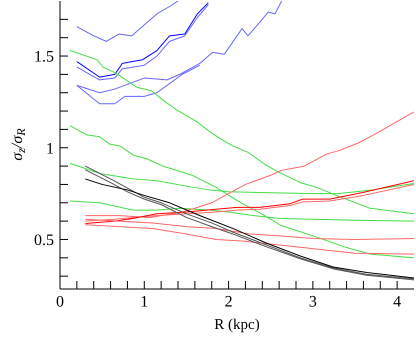 This screenshot has width=416, height=337. Describe the element at coordinates (50, 149) in the screenshot. I see `y-tick-label: 1` at that location.